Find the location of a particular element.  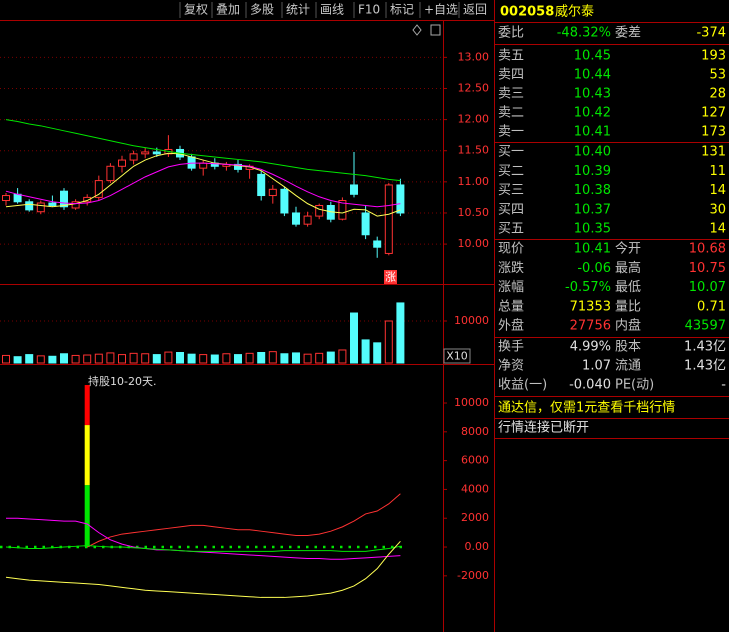

quote-value: -48.32% is located at coordinates (584, 33).